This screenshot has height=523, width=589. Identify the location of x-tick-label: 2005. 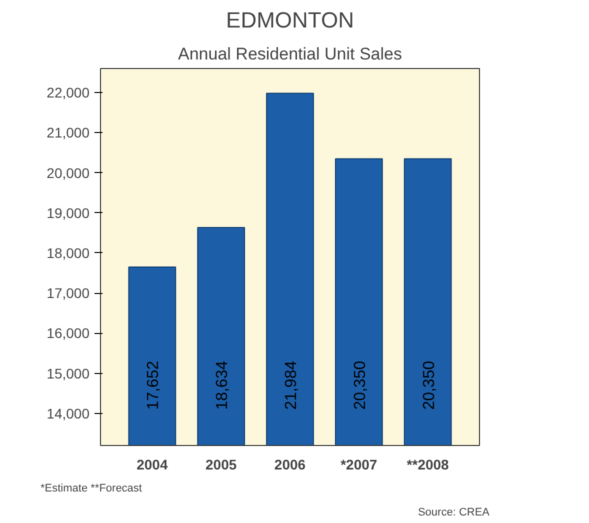
(221, 464).